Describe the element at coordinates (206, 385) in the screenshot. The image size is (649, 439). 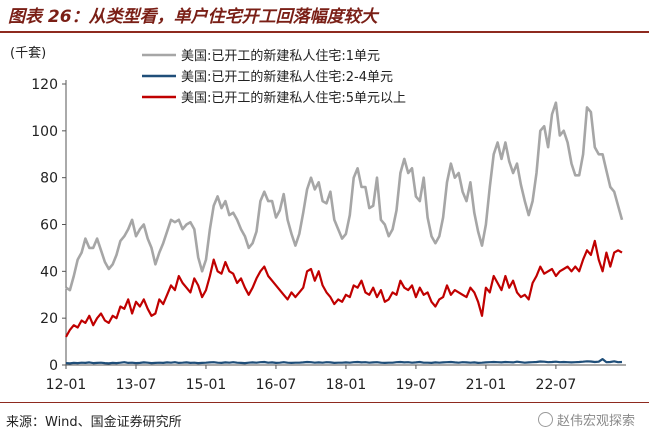
I see `x-tick-label: 15-01` at that location.